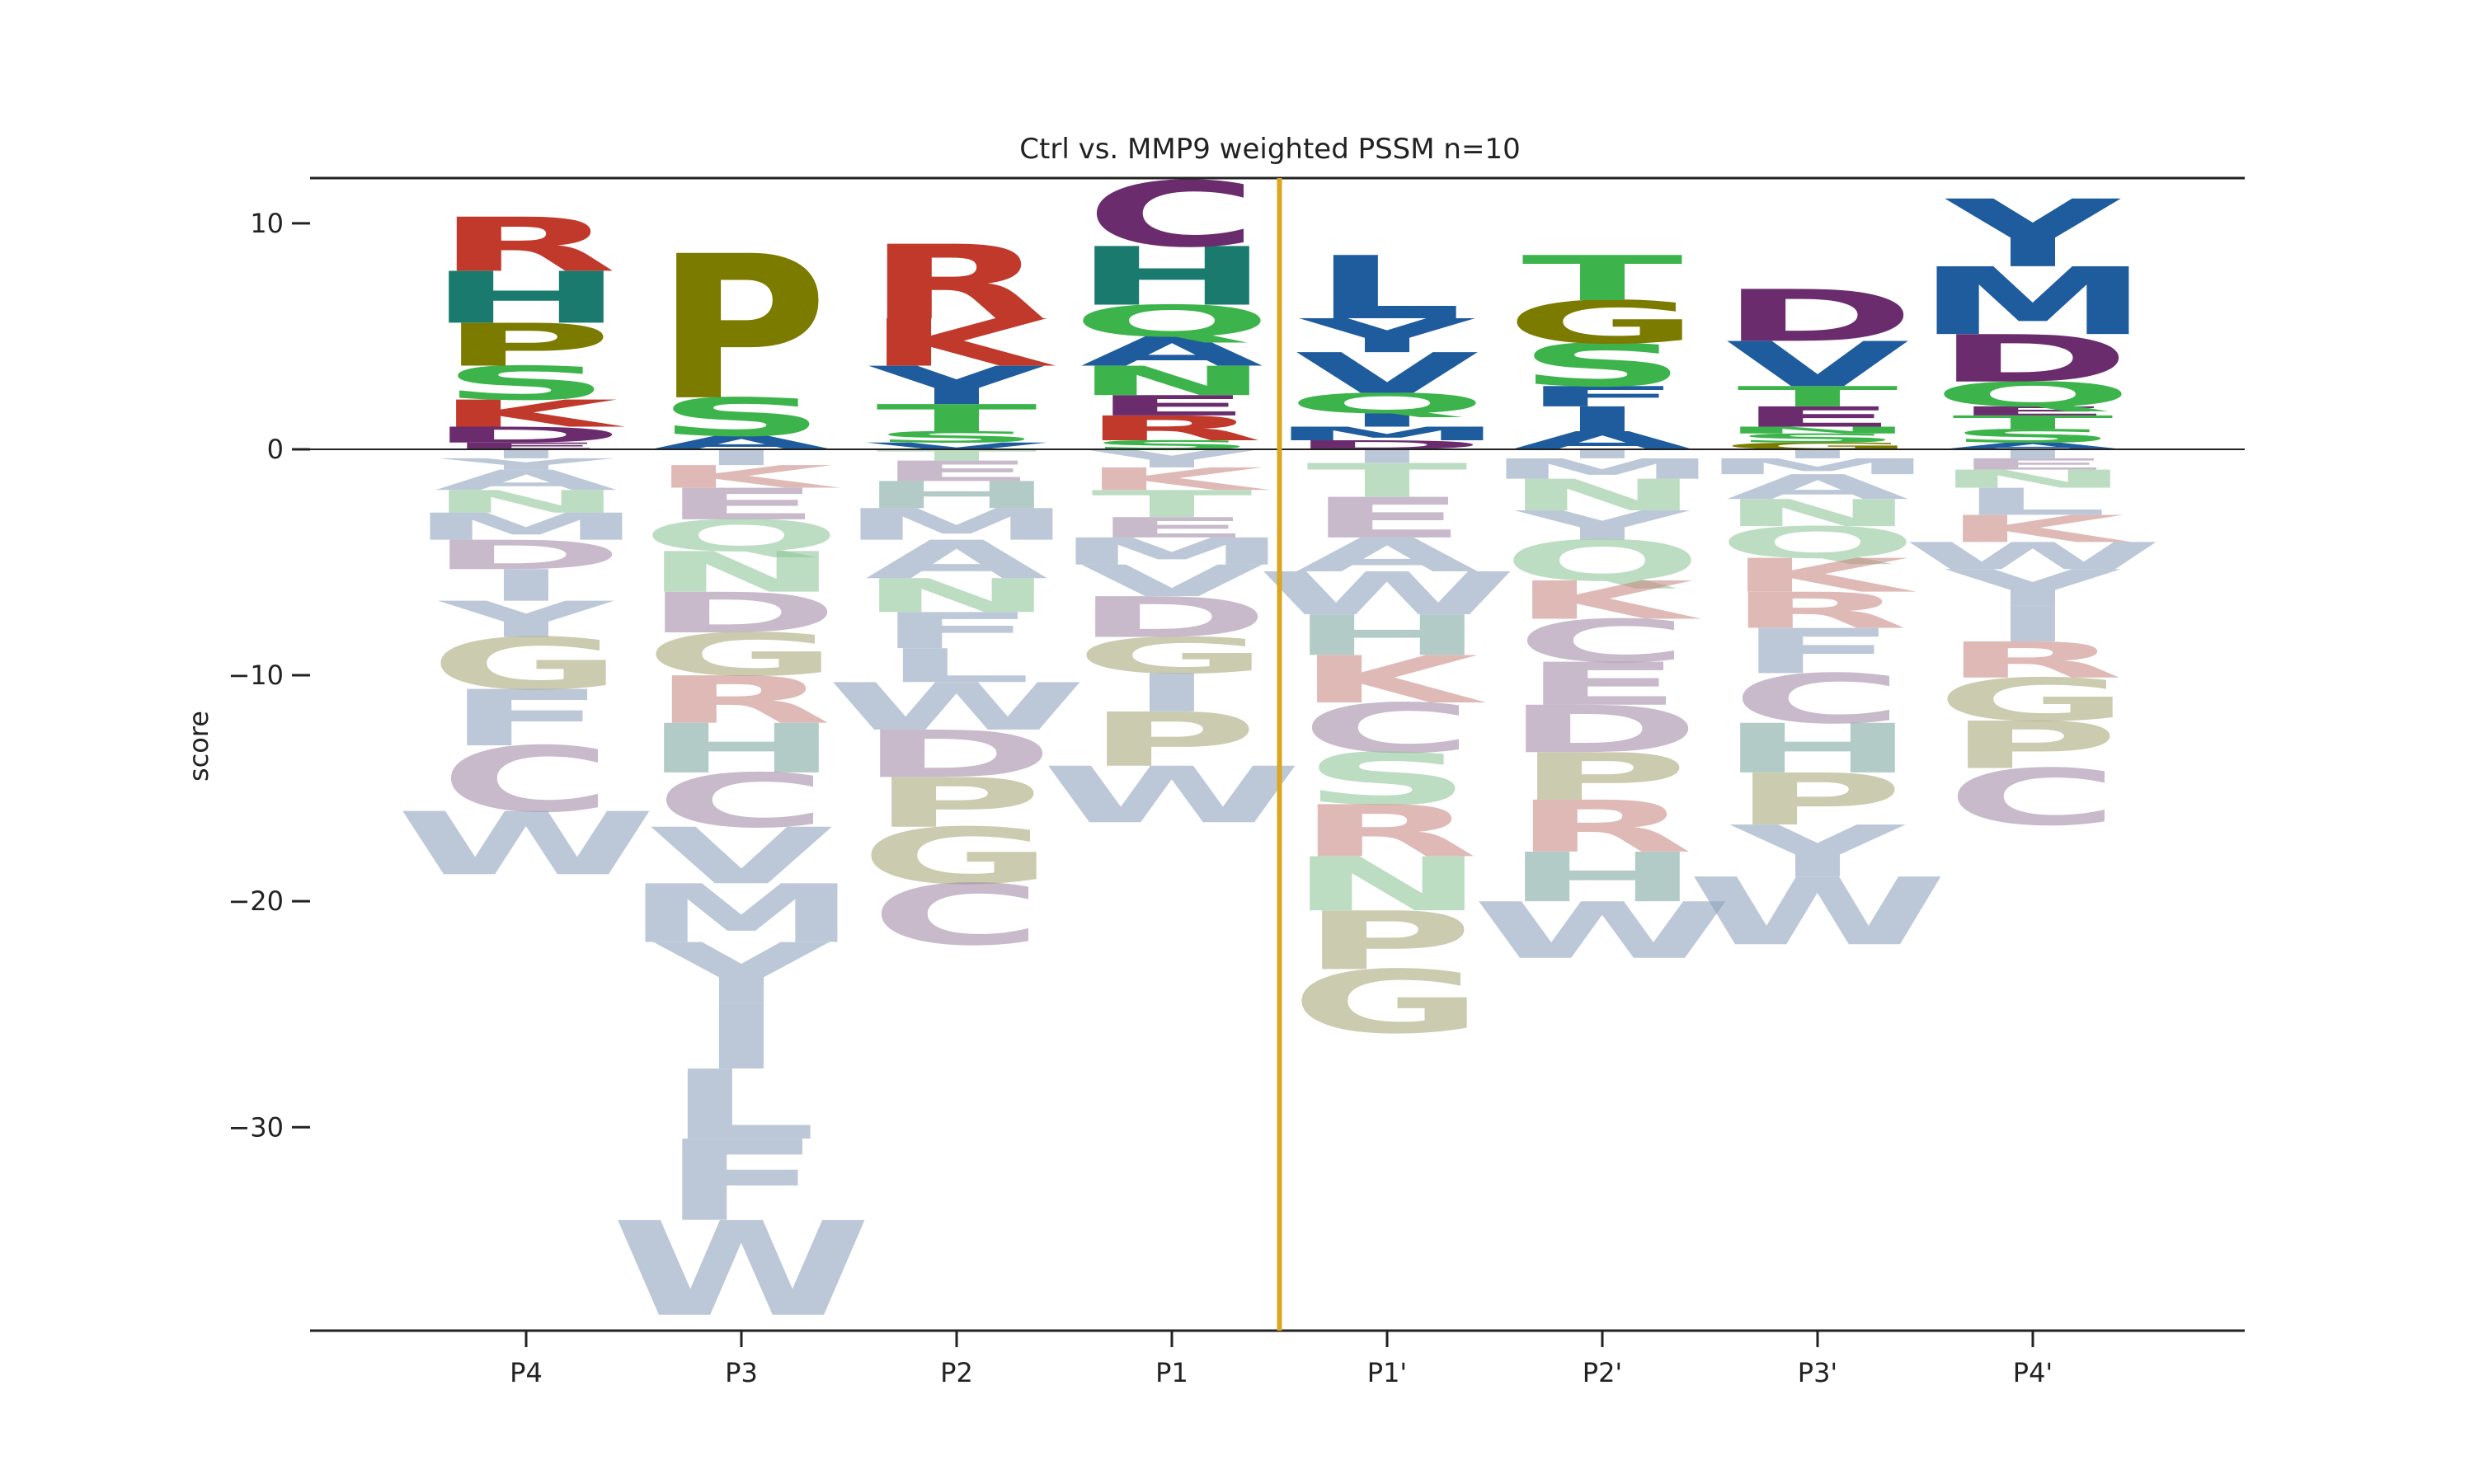  Describe the element at coordinates (1817, 317) in the screenshot. I see `logo-letter-P3'-pos-6-D: D` at that location.